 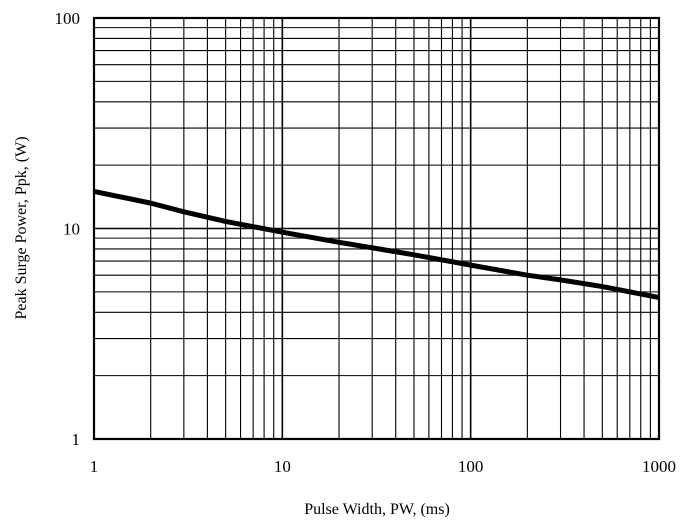 I want to click on y-tick-label: 10, so click(x=71, y=229).